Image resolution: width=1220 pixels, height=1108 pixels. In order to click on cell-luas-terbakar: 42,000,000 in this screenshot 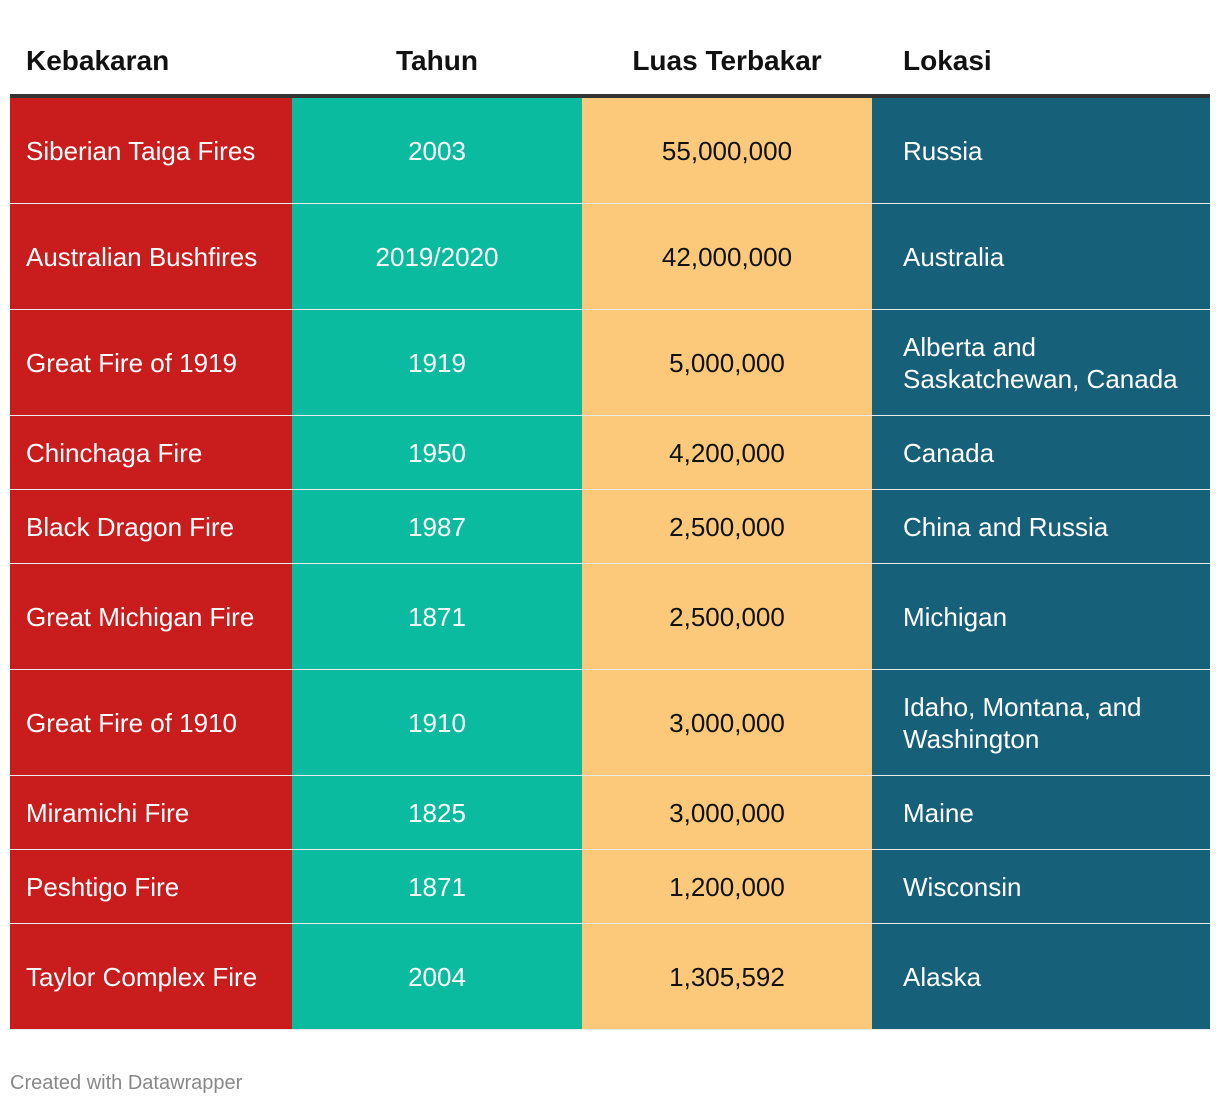, I will do `click(727, 256)`.